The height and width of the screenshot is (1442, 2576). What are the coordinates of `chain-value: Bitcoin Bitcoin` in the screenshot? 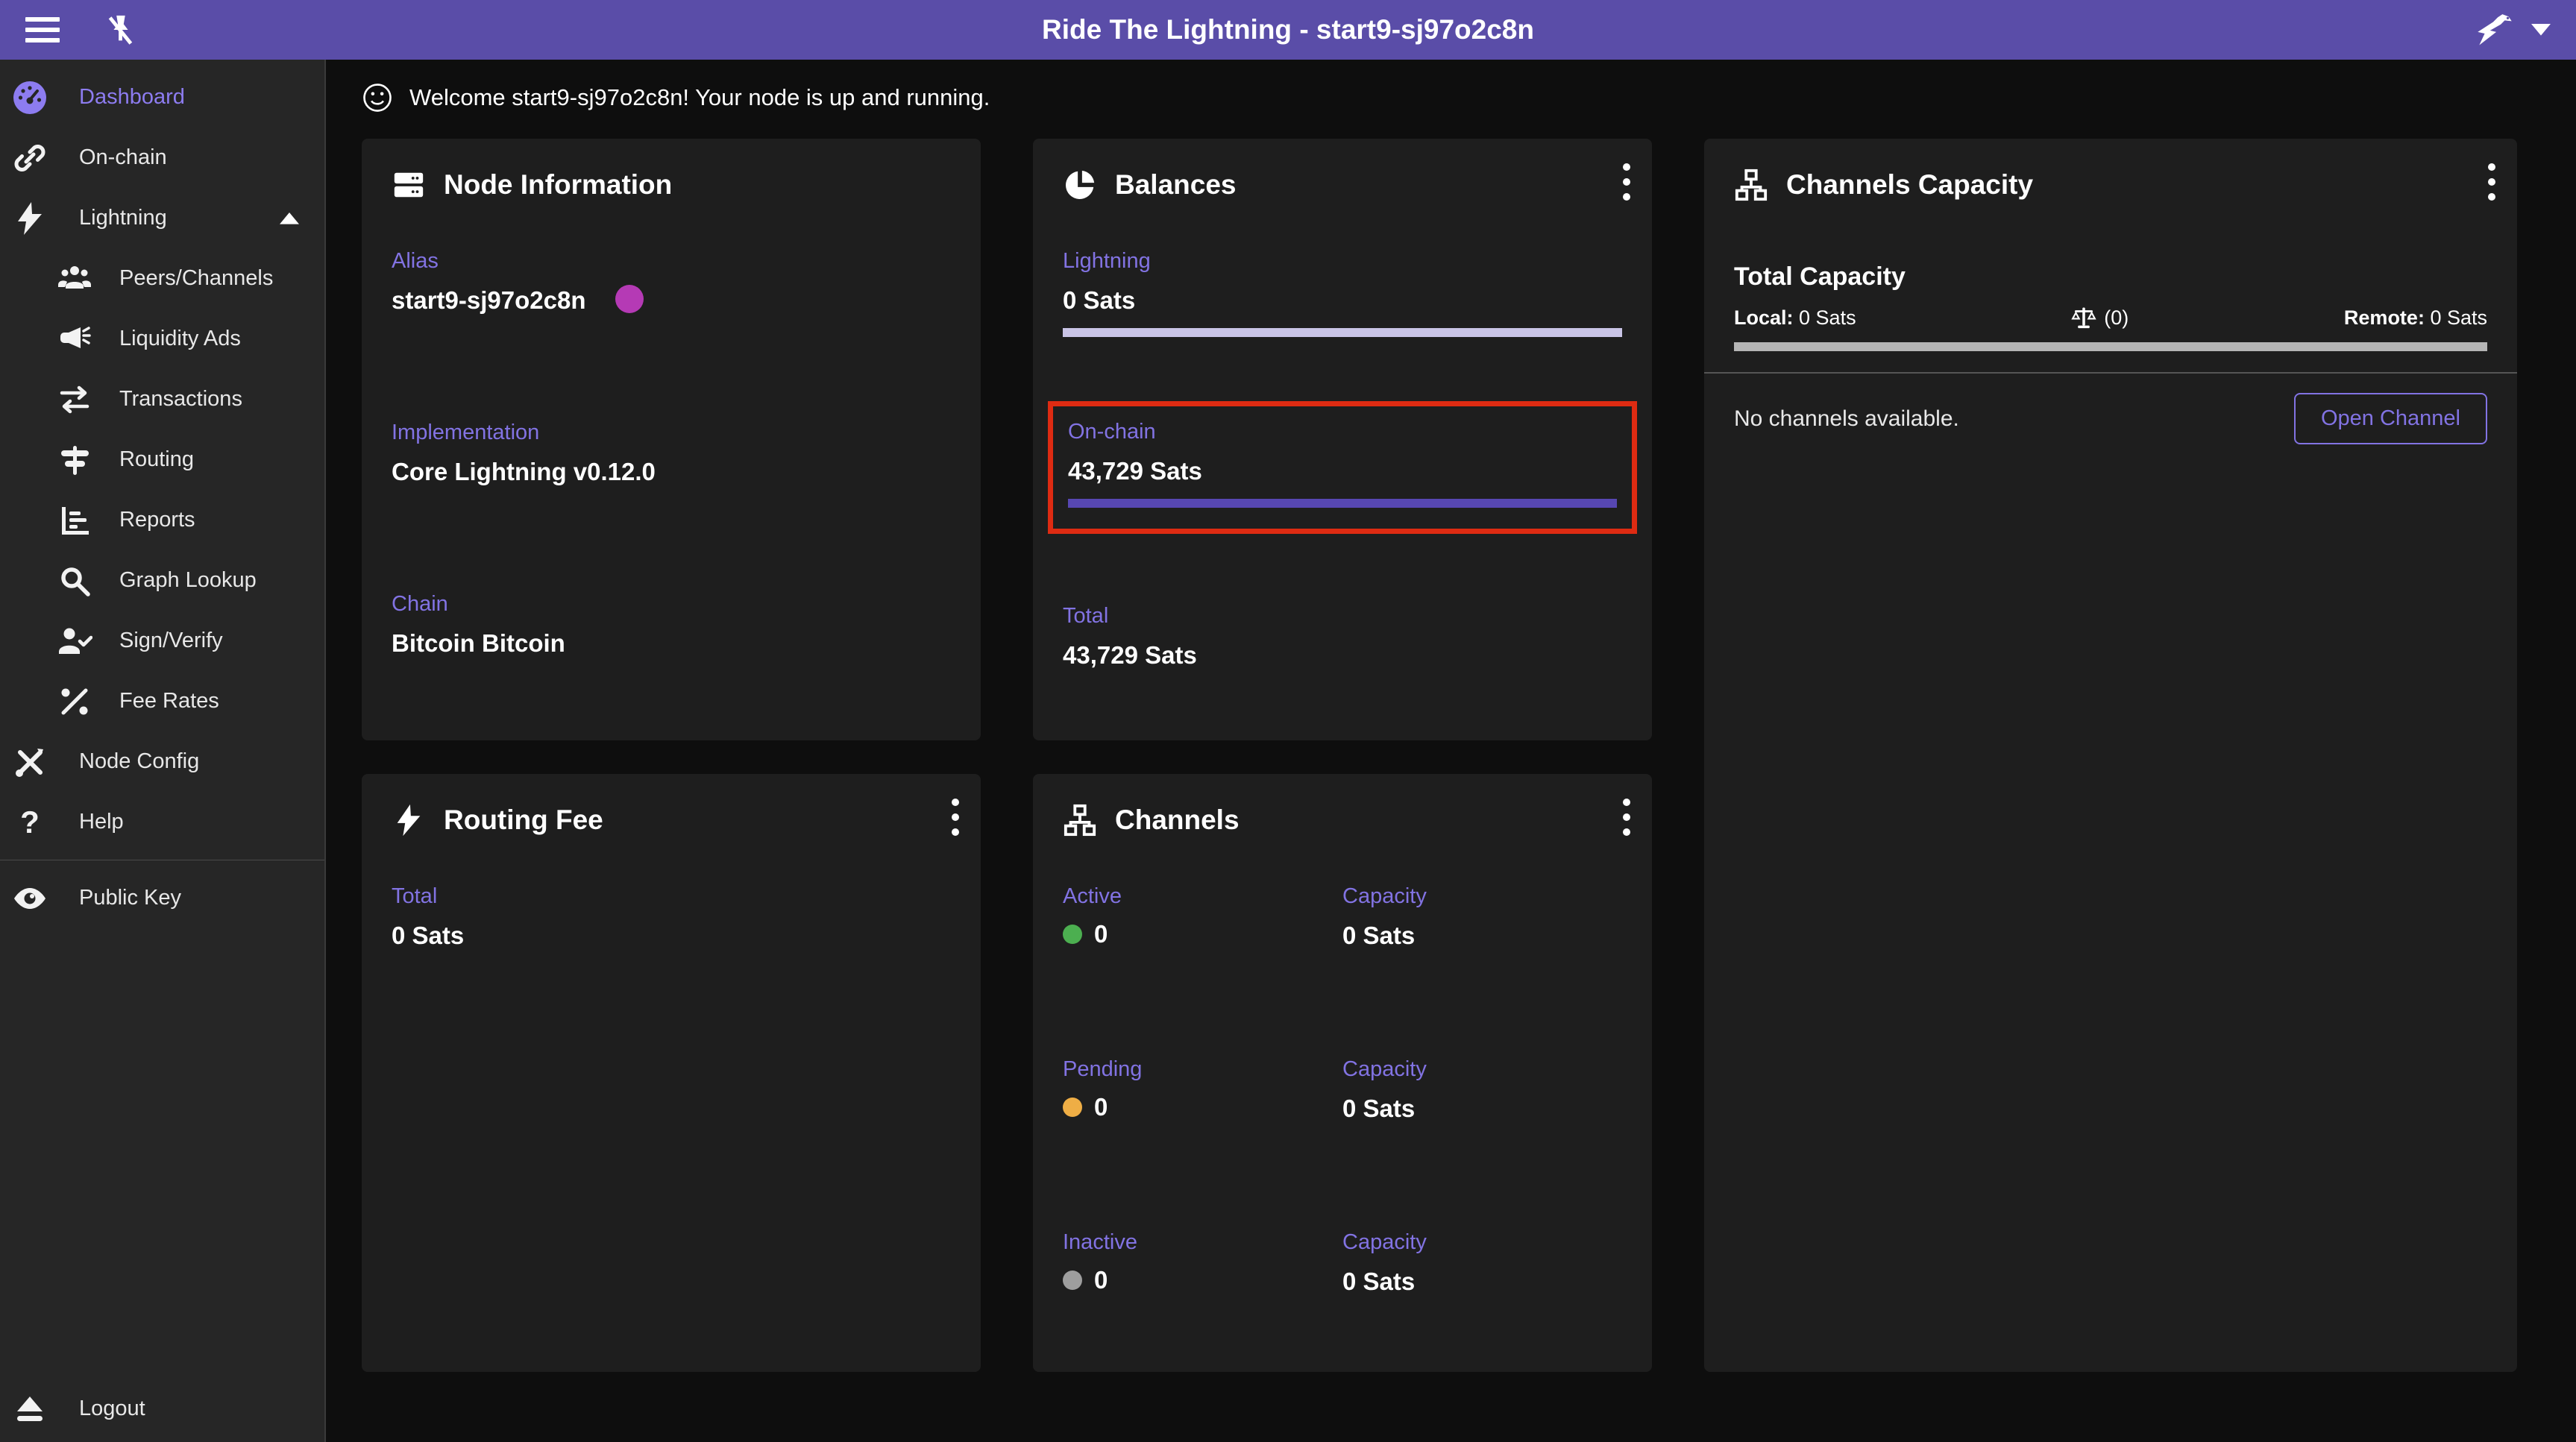 It's located at (479, 643).